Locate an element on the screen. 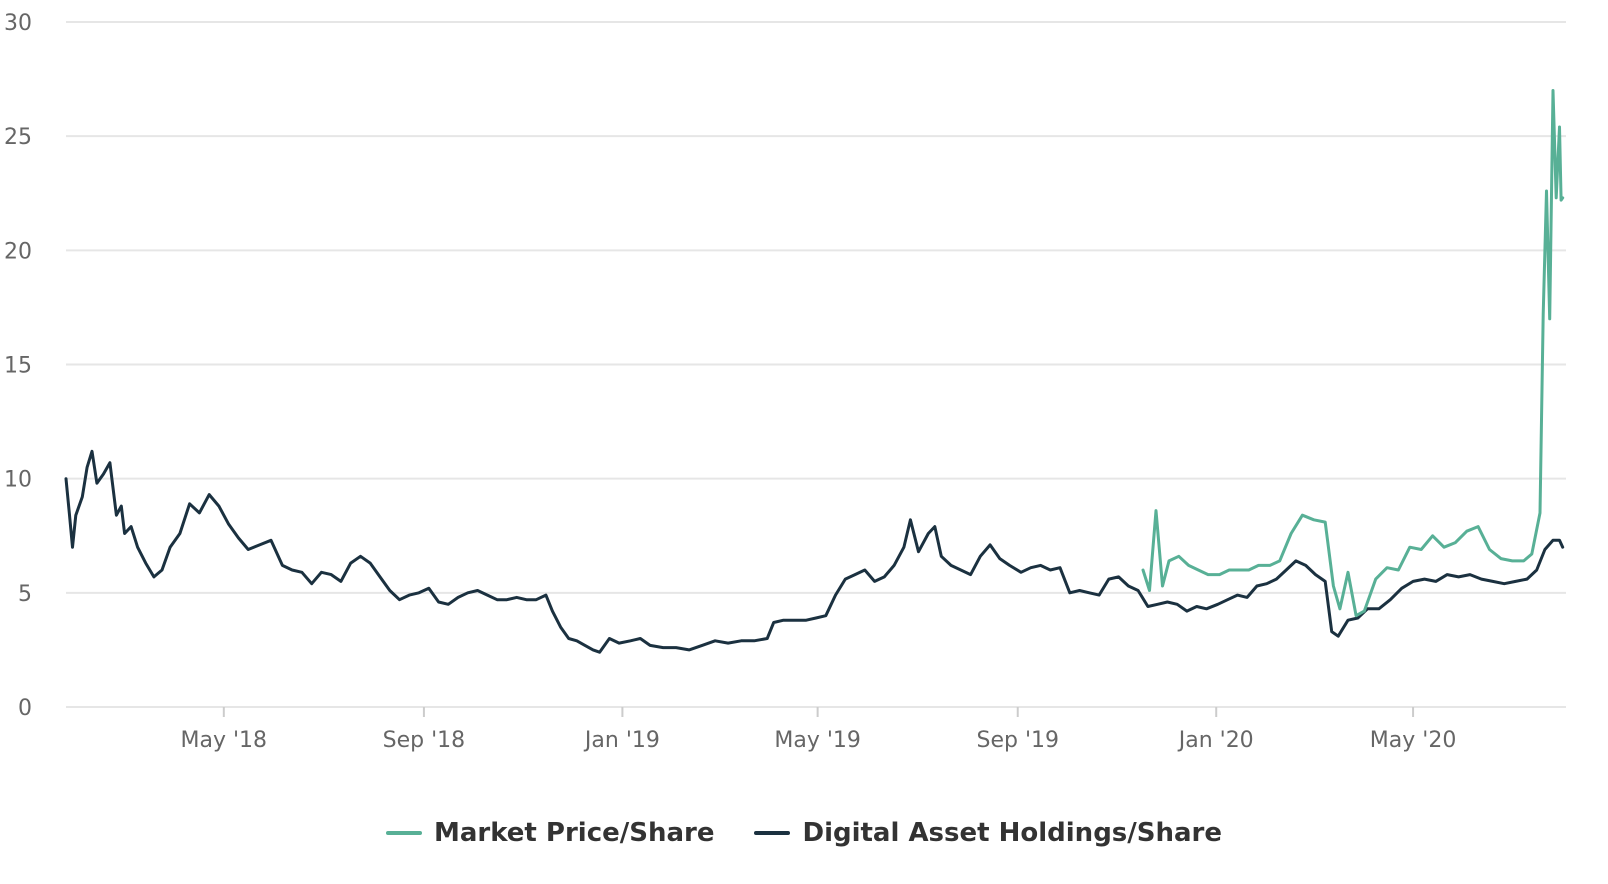  x-tick-label-0: May '18 is located at coordinates (224, 740).